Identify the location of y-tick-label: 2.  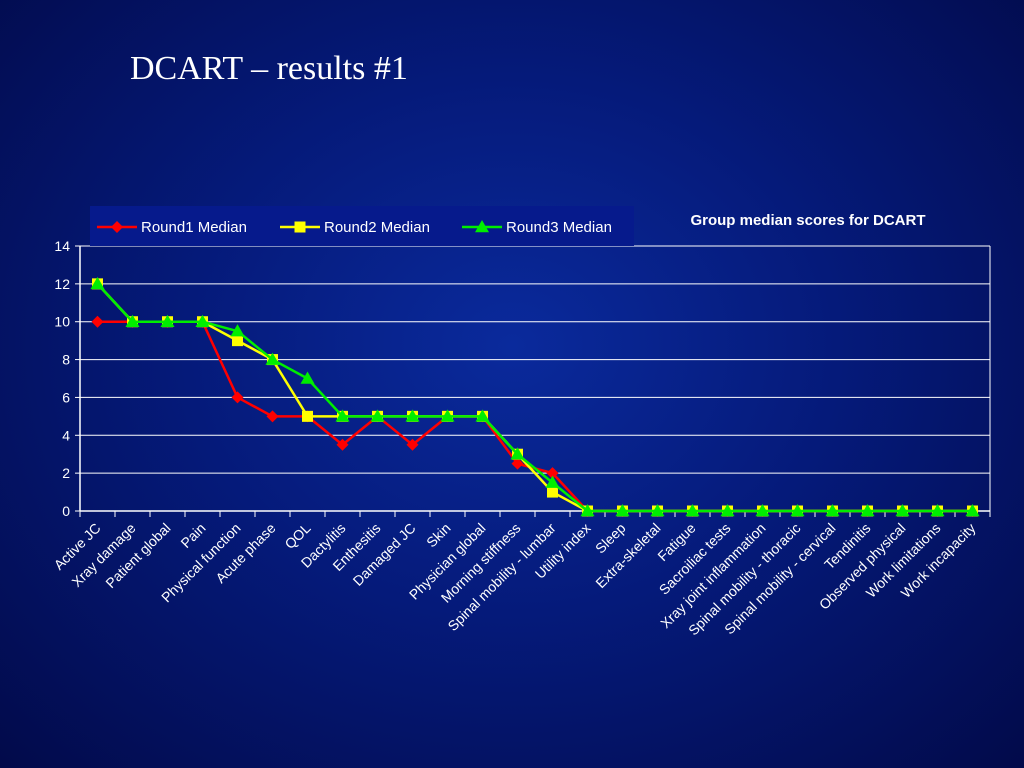
(66, 473).